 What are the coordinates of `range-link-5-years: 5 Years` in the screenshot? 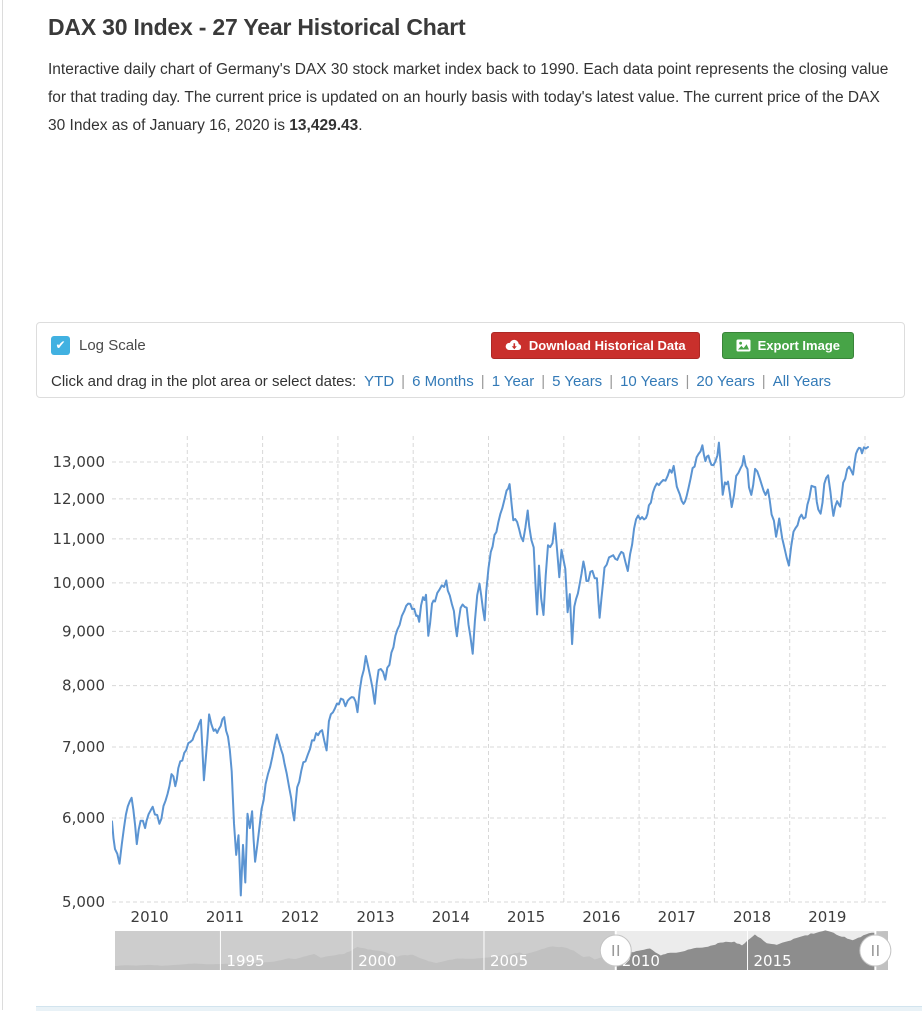 It's located at (577, 381).